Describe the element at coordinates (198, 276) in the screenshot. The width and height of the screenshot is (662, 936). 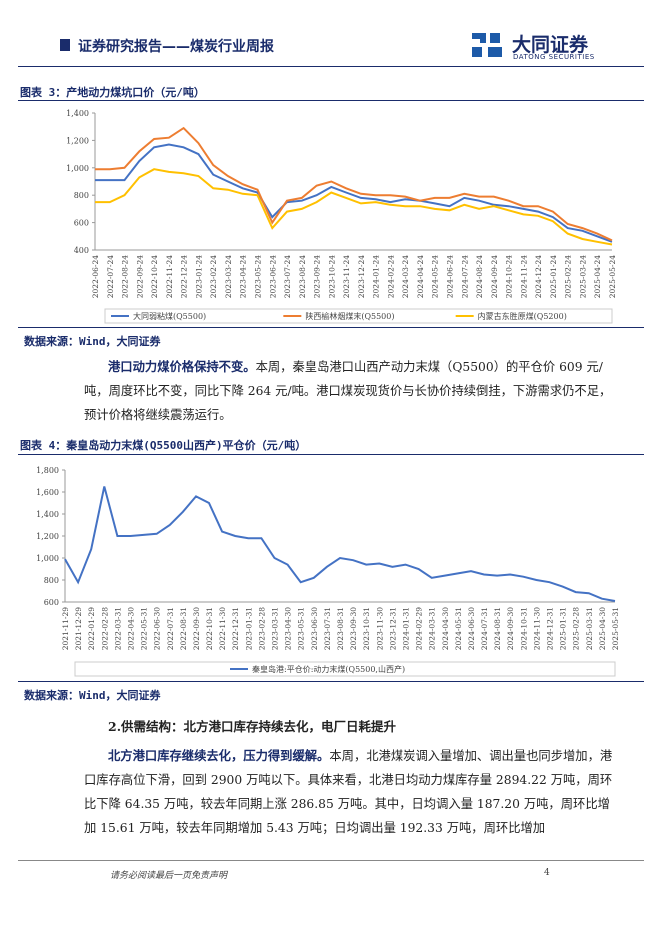
I see `x-tick-label: 2023-01-24` at that location.